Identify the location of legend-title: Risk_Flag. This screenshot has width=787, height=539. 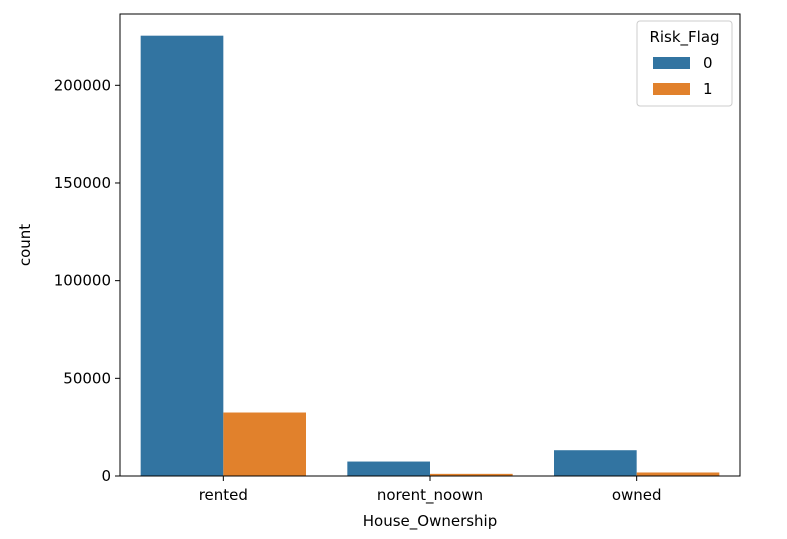
(684, 37).